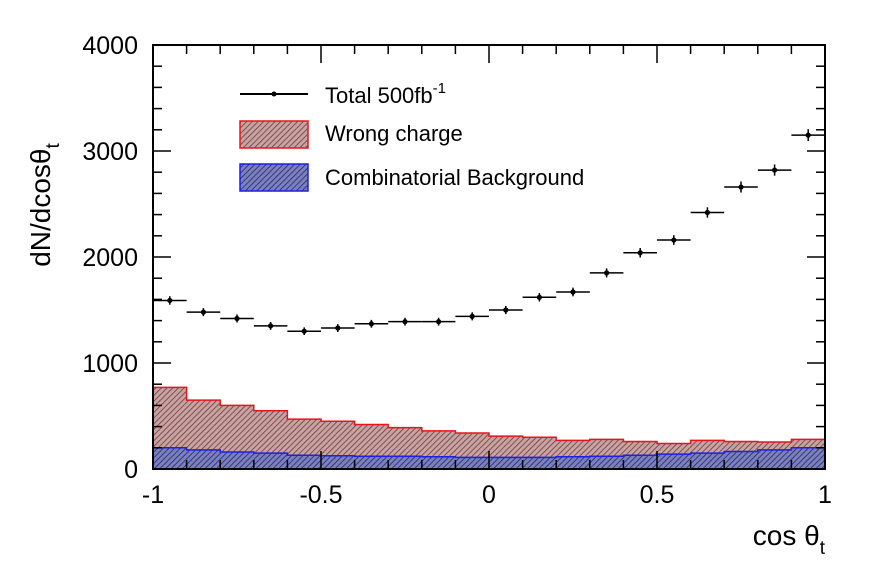 This screenshot has height=572, width=896. Describe the element at coordinates (320, 495) in the screenshot. I see `x-tick-label: -0.5` at that location.